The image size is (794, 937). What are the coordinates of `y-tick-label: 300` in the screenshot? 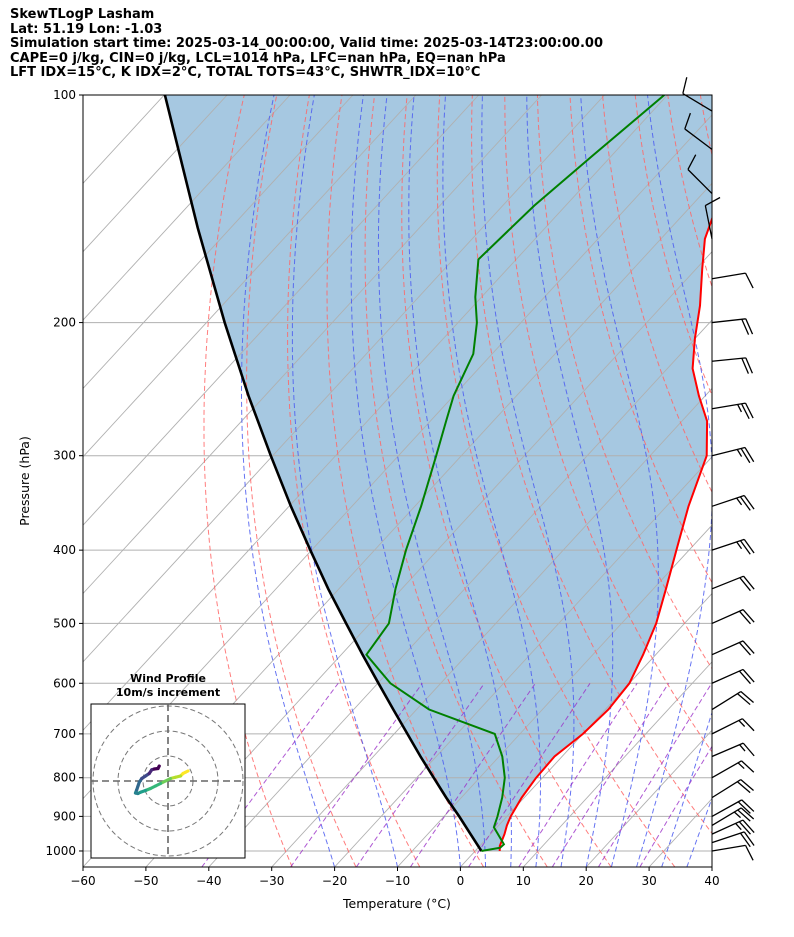 It's located at (64, 456).